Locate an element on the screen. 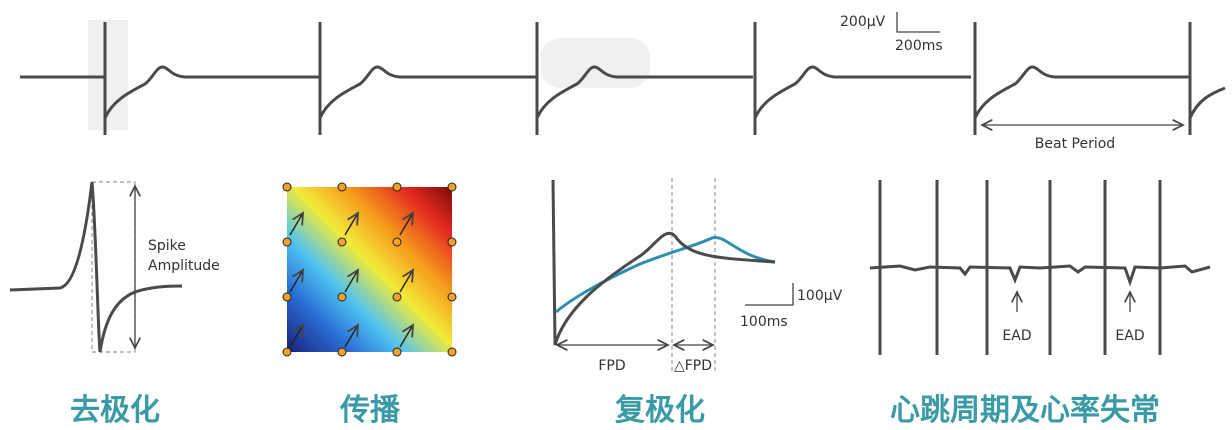 Image resolution: width=1232 pixels, height=430 pixels. depolarization-panel: Spike Amplitude is located at coordinates (114, 267).